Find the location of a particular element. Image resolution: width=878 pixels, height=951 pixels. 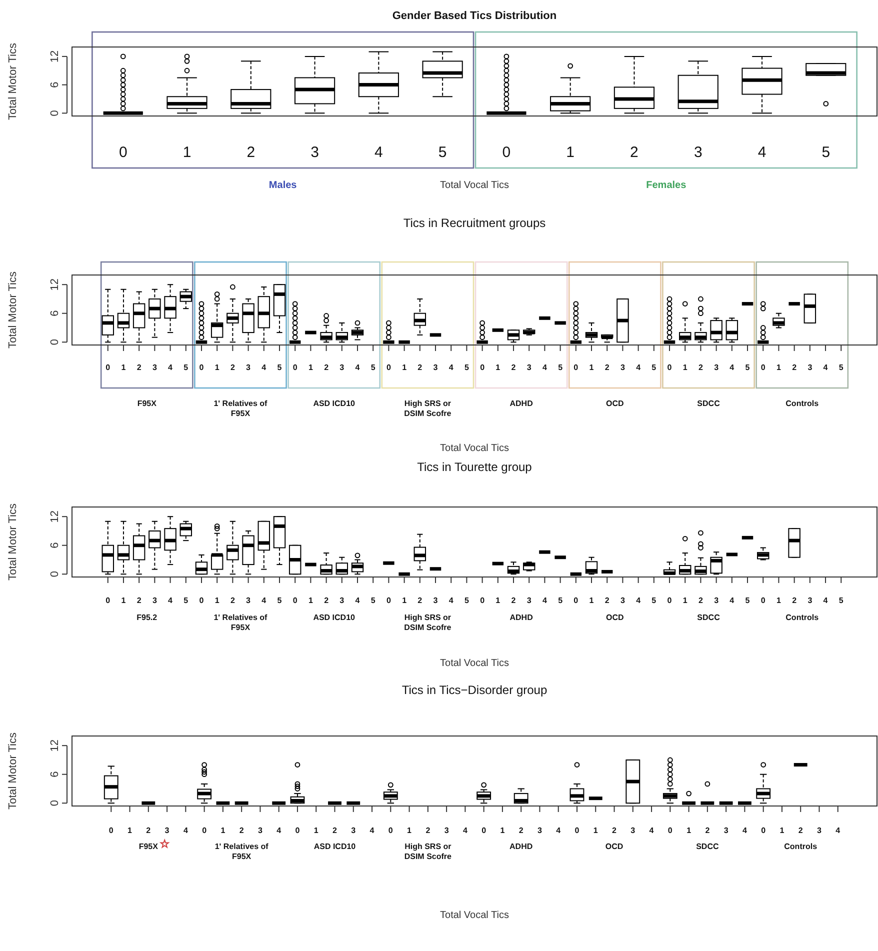

text: 1' Relatives of F95X is located at coordinates (241, 622).